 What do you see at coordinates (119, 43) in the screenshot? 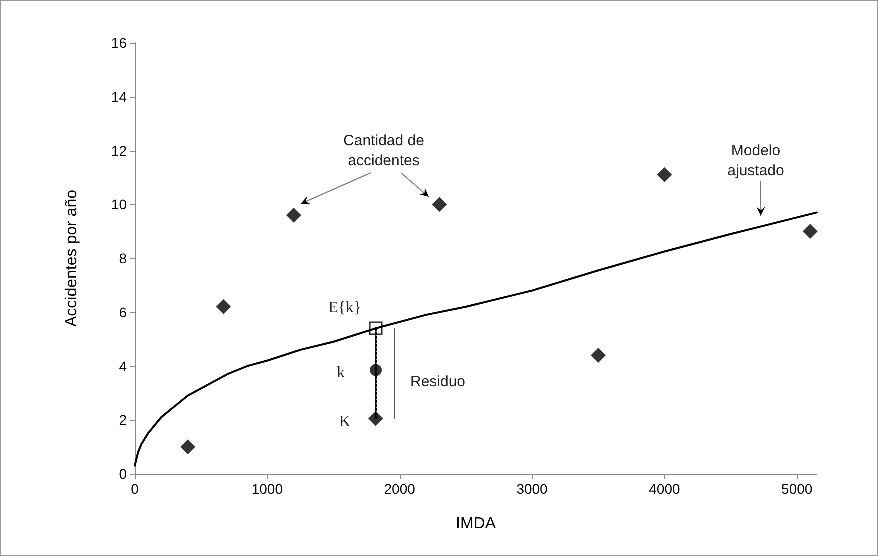
I see `y-tick-label: 16` at bounding box center [119, 43].